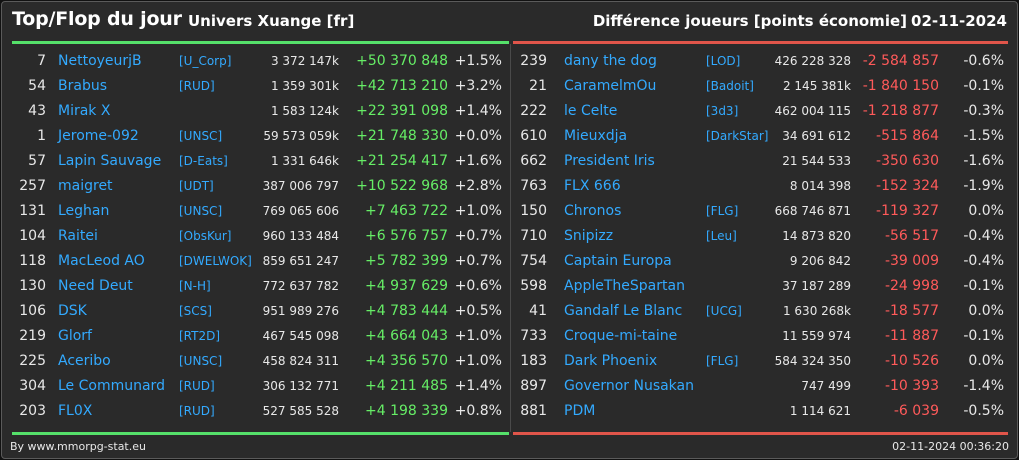 The width and height of the screenshot is (1019, 460). Describe the element at coordinates (593, 211) in the screenshot. I see `player-name-link: Chronos` at that location.